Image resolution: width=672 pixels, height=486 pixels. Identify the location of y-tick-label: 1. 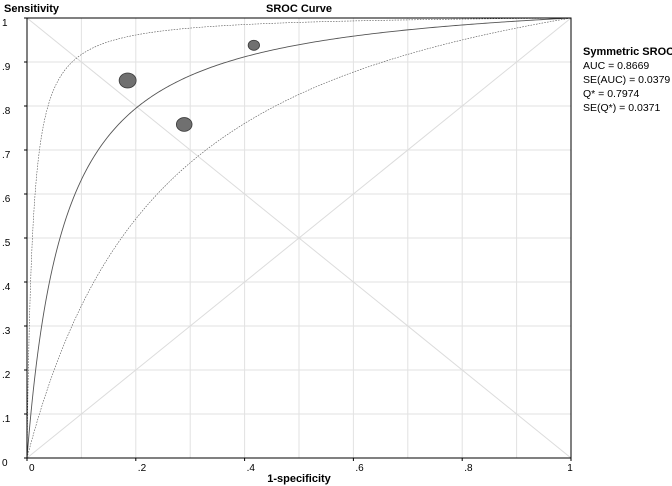
(5, 23).